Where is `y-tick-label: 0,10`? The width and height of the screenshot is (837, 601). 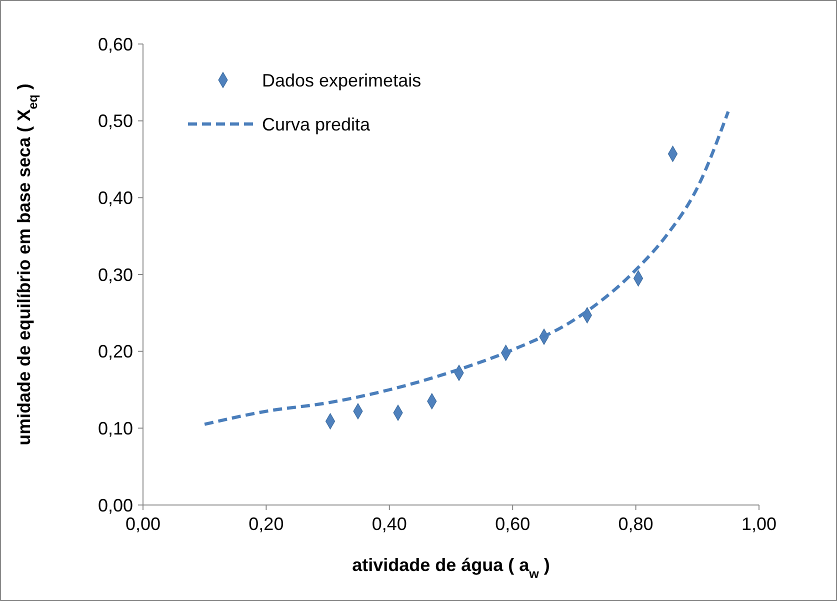
y-tick-label: 0,10 is located at coordinates (115, 428).